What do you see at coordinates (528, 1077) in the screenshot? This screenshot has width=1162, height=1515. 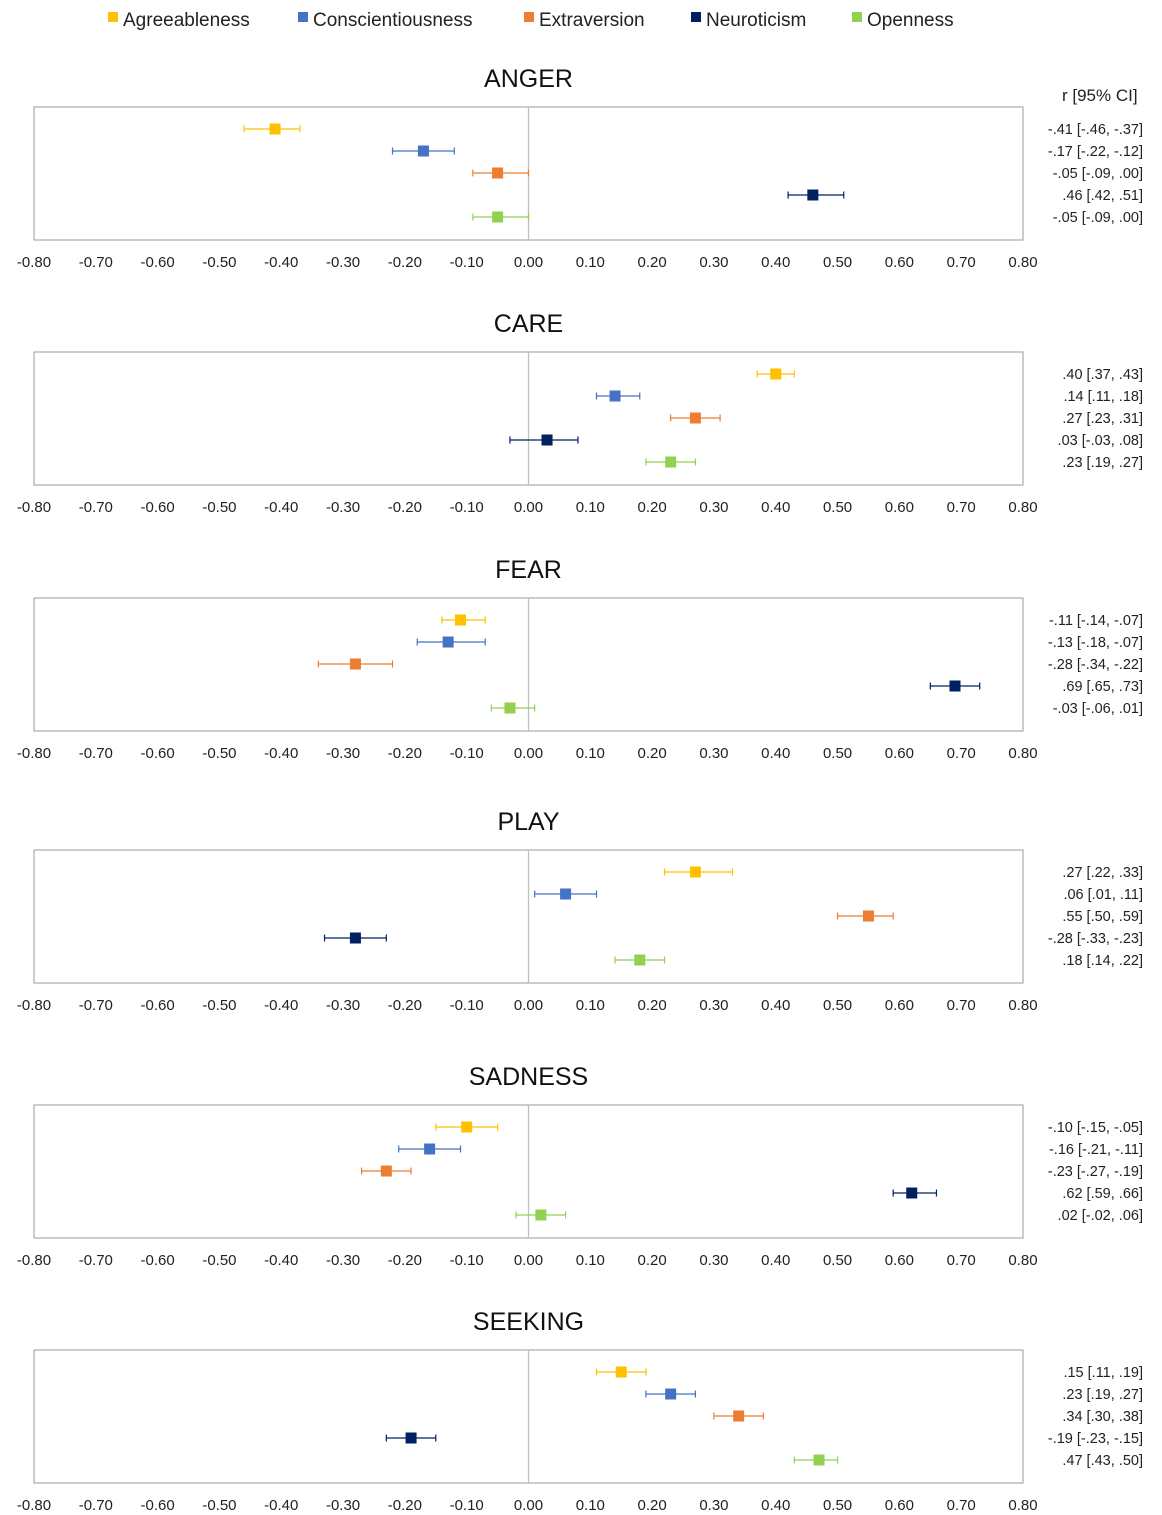 I see `panel-title: SADNESS` at bounding box center [528, 1077].